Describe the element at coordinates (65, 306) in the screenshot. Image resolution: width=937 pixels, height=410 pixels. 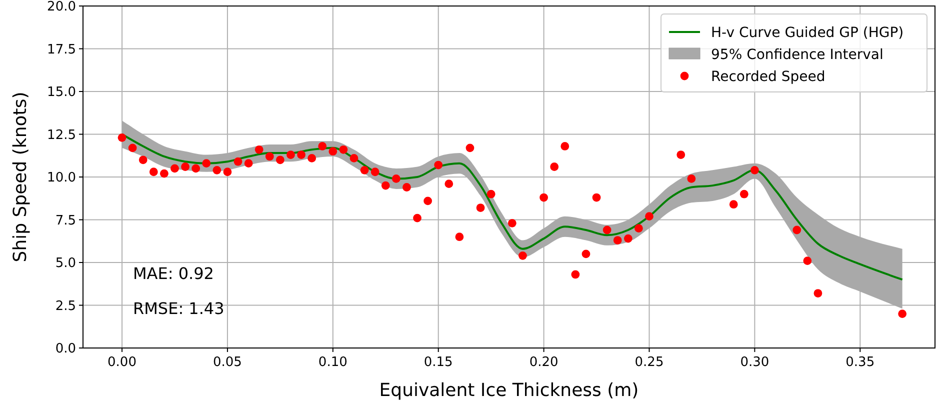
I see `y-tick-label: 2.5` at that location.